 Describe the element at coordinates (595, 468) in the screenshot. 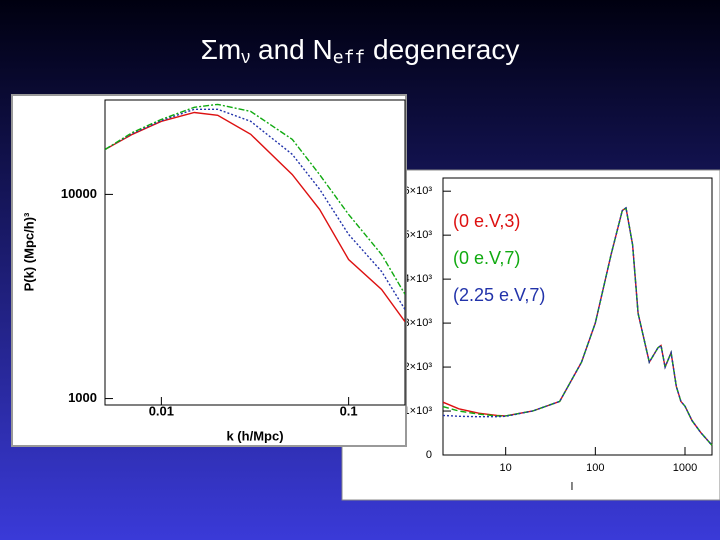

I see `x-tick-label: 100` at that location.